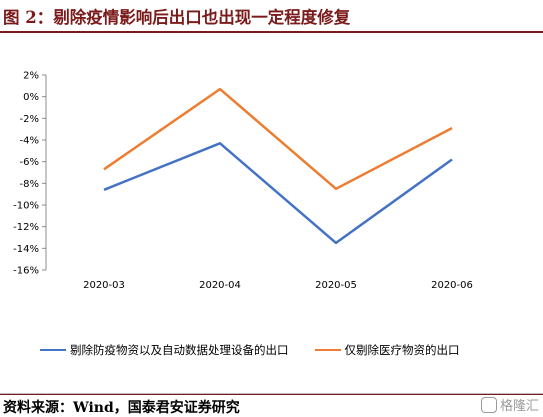 This screenshot has height=417, width=543. I want to click on watermark-logo-icon, so click(489, 405).